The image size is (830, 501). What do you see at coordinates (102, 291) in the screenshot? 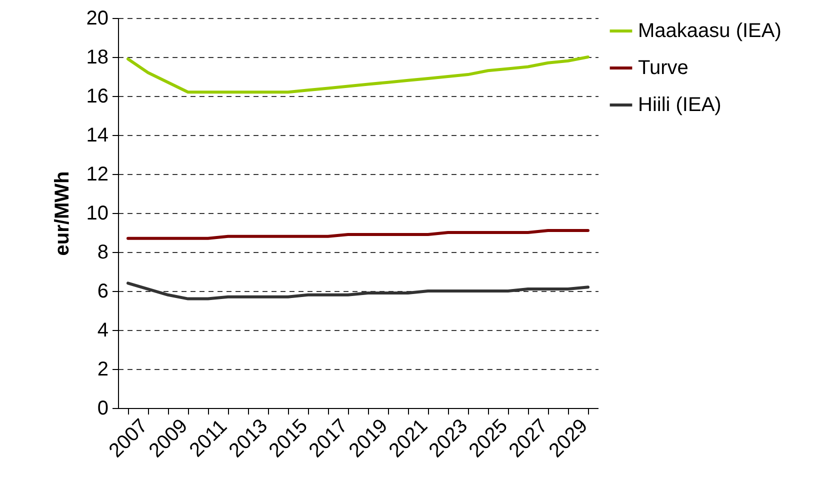
I see `y-tick-label: 6` at bounding box center [102, 291].